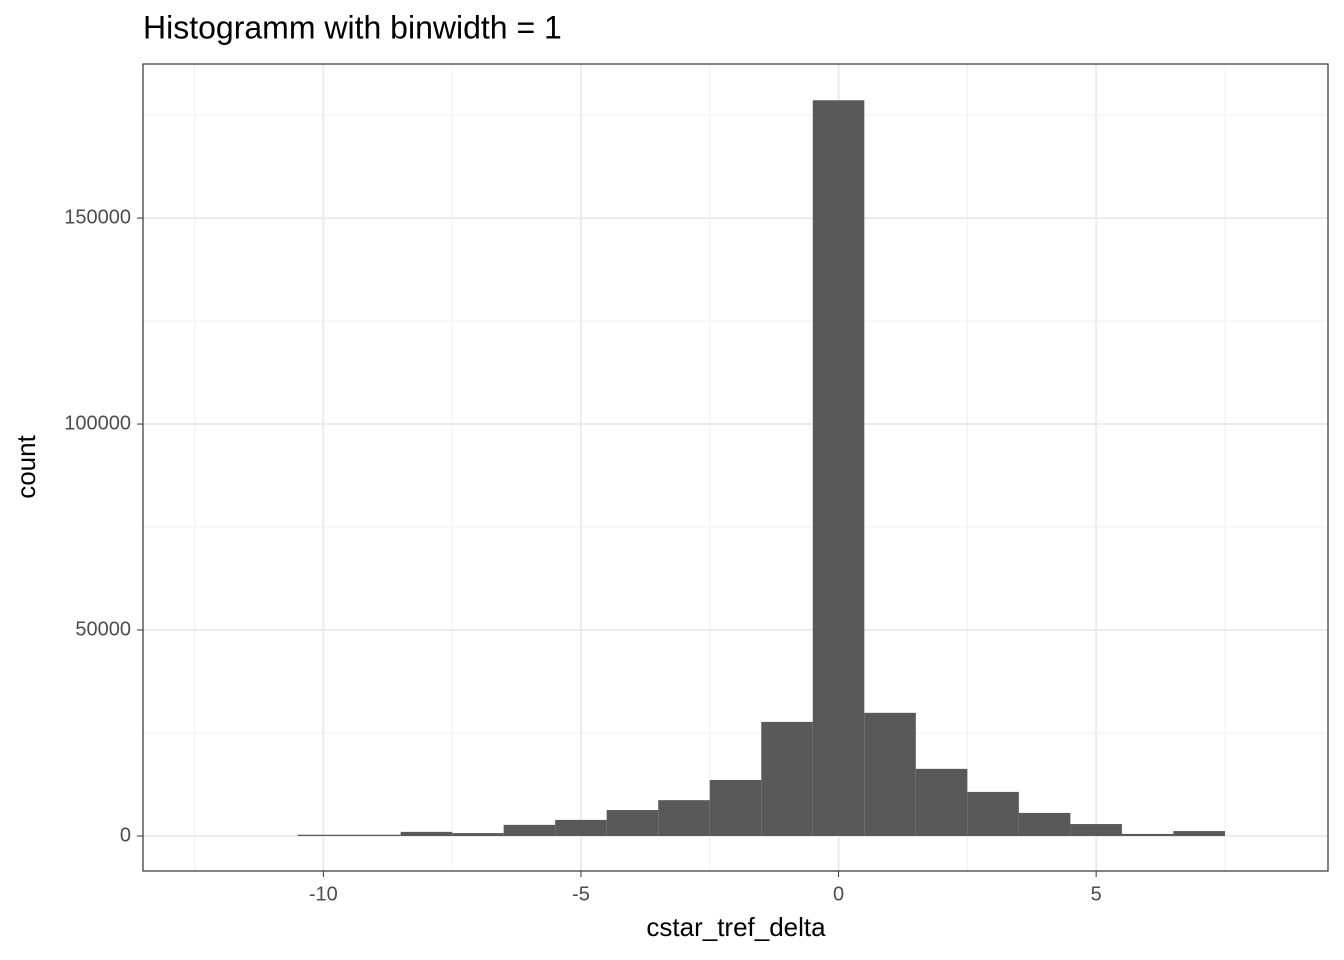  Describe the element at coordinates (838, 894) in the screenshot. I see `x-tick-label: 0` at that location.